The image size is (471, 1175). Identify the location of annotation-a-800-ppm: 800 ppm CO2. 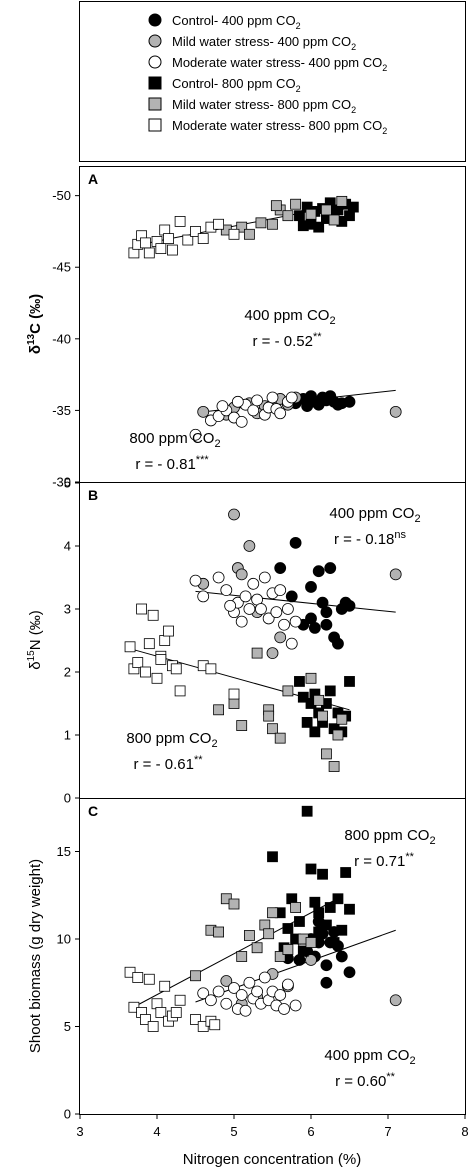
(174, 440).